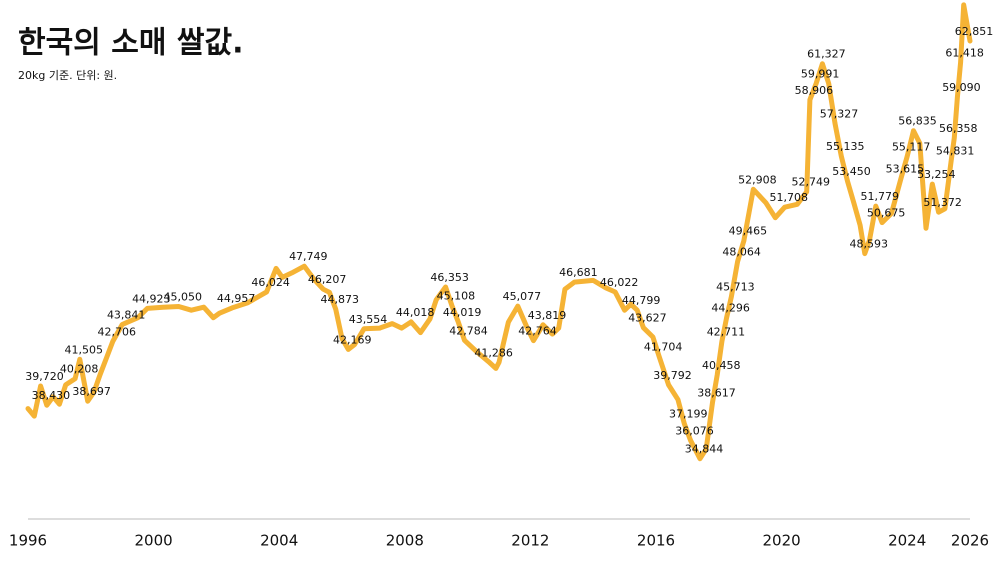 This screenshot has width=1000, height=563. Describe the element at coordinates (151, 298) in the screenshot. I see `value-label: 44,923` at that location.